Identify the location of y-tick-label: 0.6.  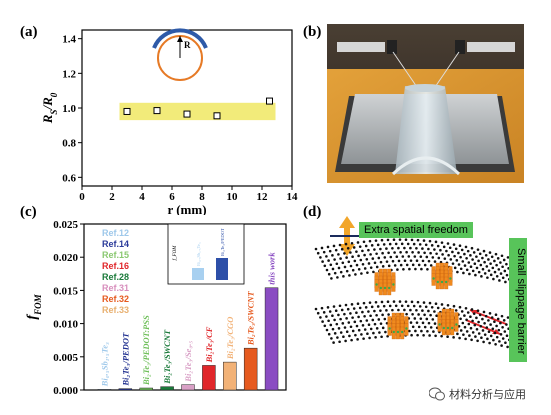
(69, 178).